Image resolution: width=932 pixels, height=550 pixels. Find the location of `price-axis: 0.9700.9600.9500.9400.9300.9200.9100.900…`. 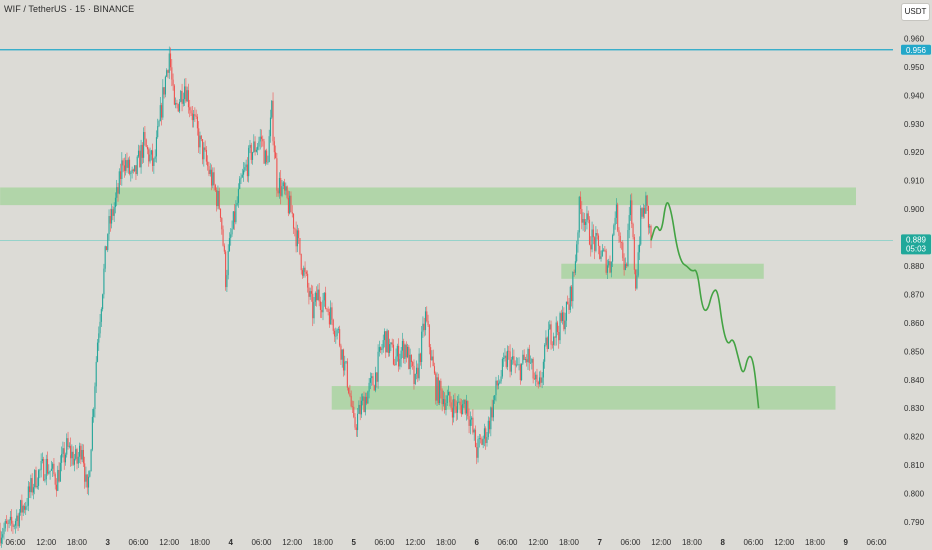

price-axis: 0.9700.9600.9500.9400.9300.9200.9100.900… is located at coordinates (914, 266).